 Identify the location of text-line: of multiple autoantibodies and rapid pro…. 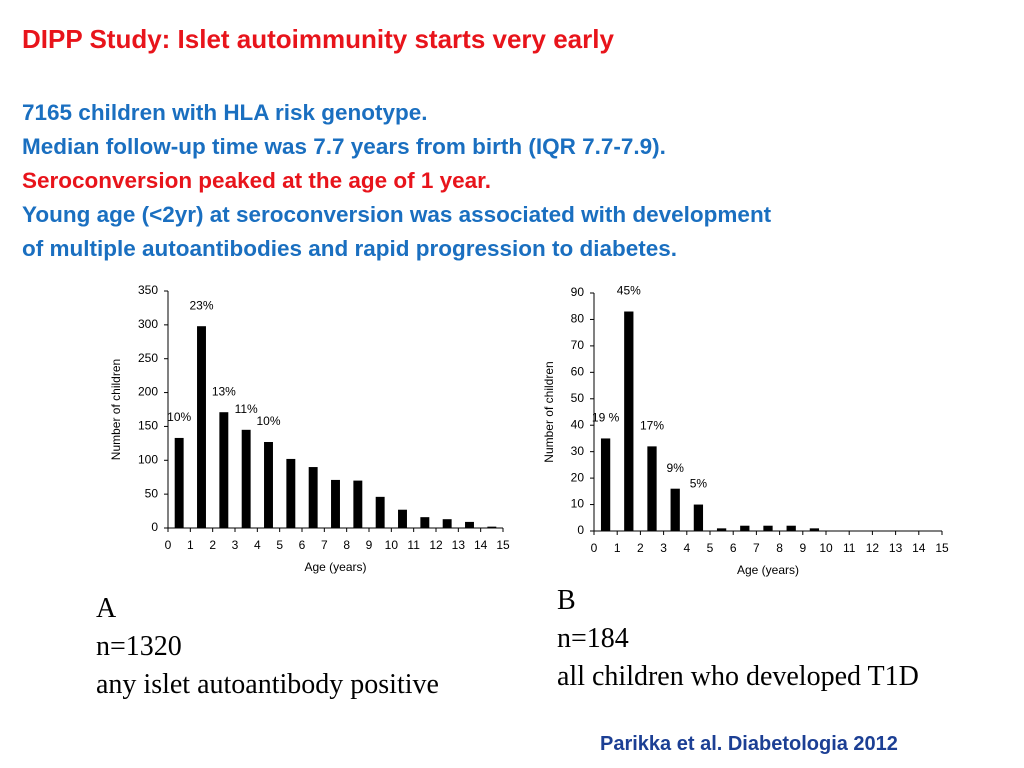
(350, 248).